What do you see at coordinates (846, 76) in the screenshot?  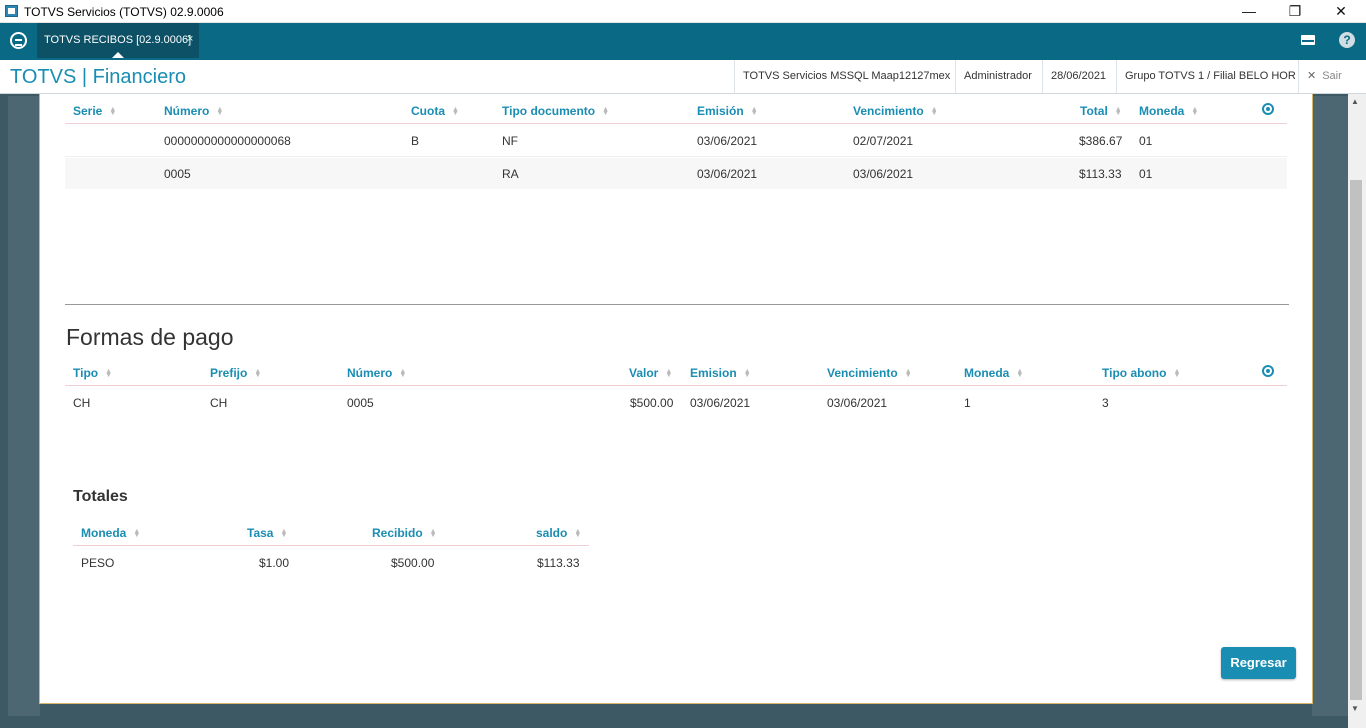 I see `environment-info: TOTVS Servicios MSSQL Maap12127mex` at bounding box center [846, 76].